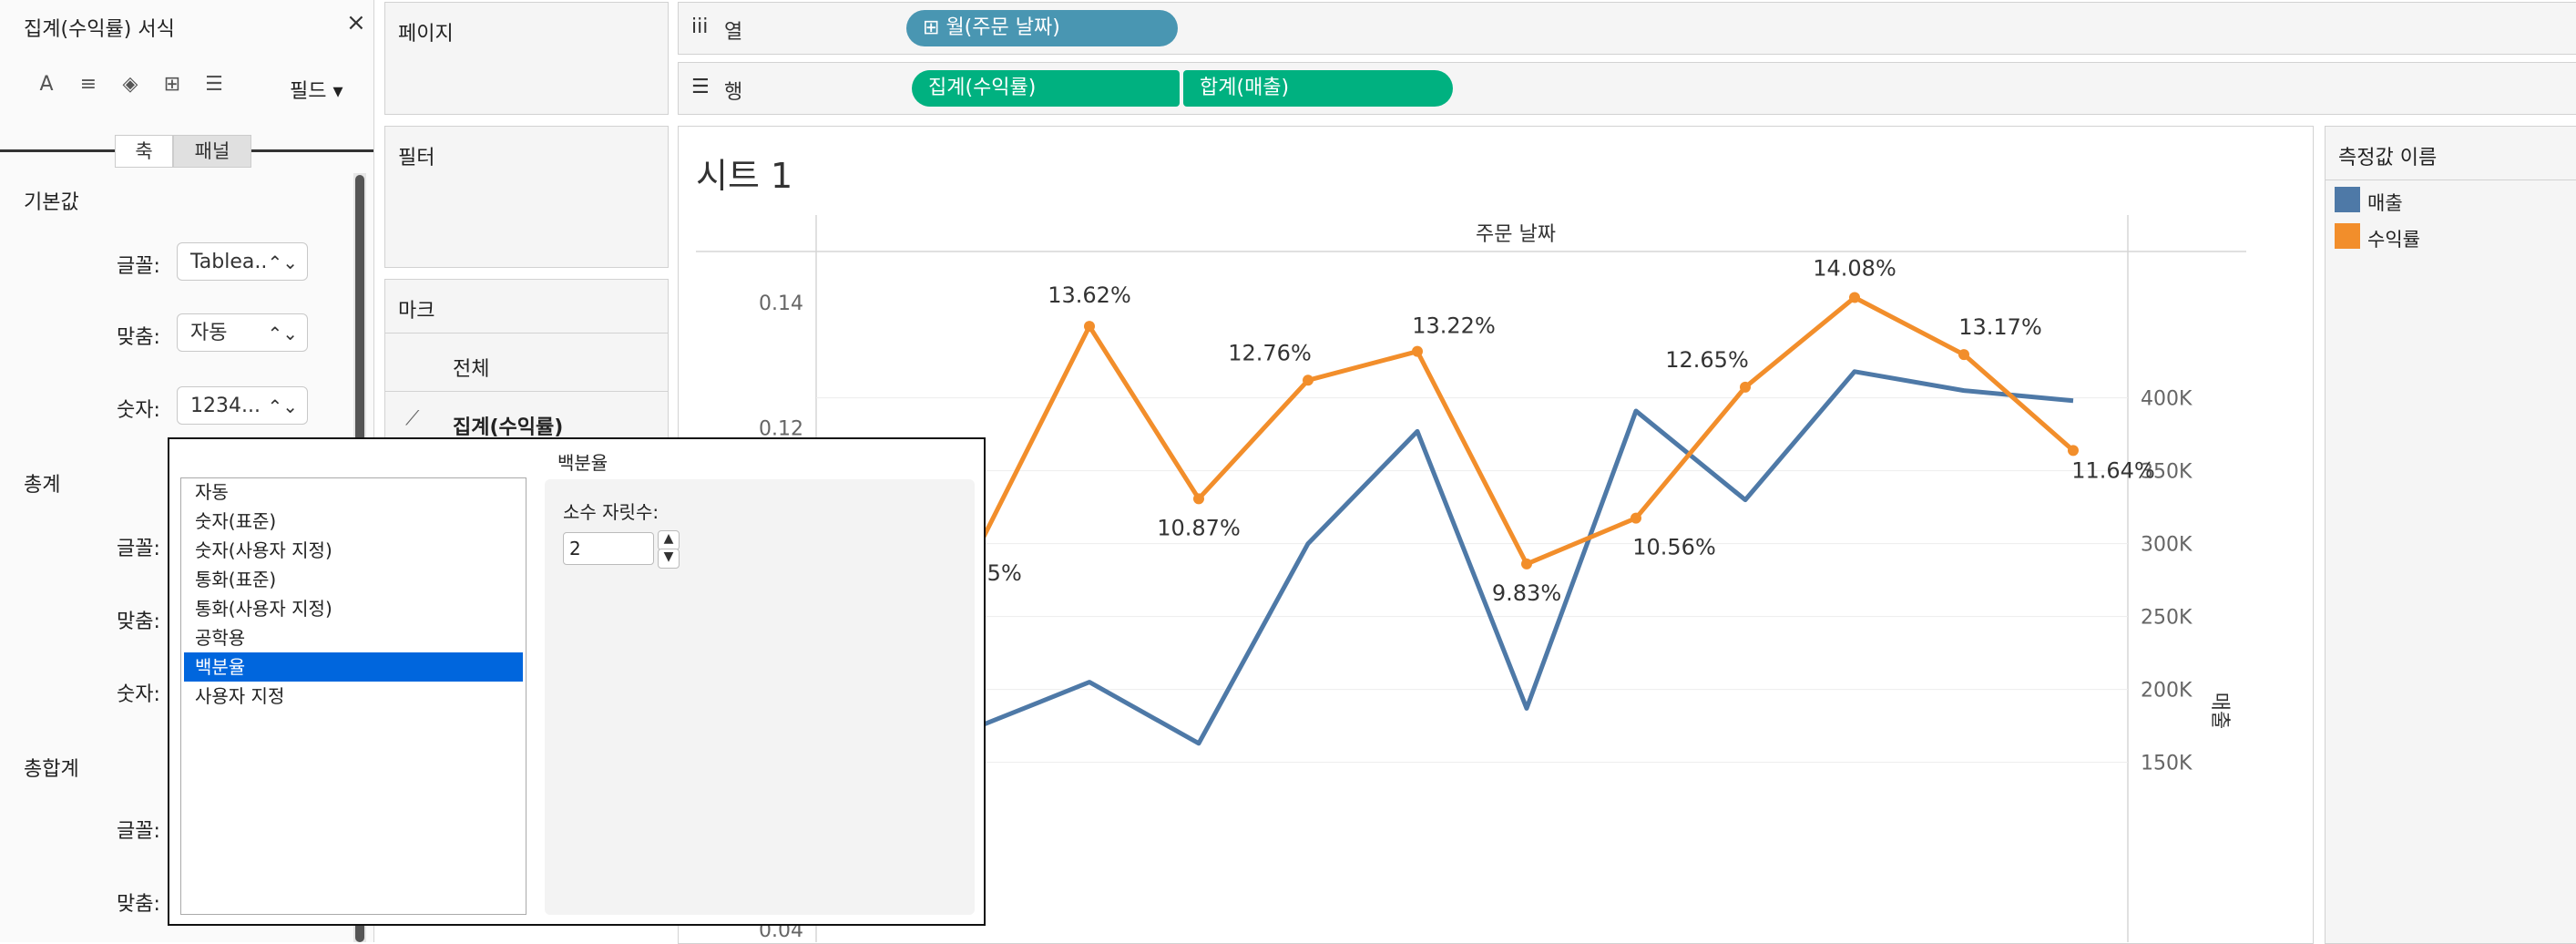  I want to click on right-axis-tick: 150K, so click(2167, 764).